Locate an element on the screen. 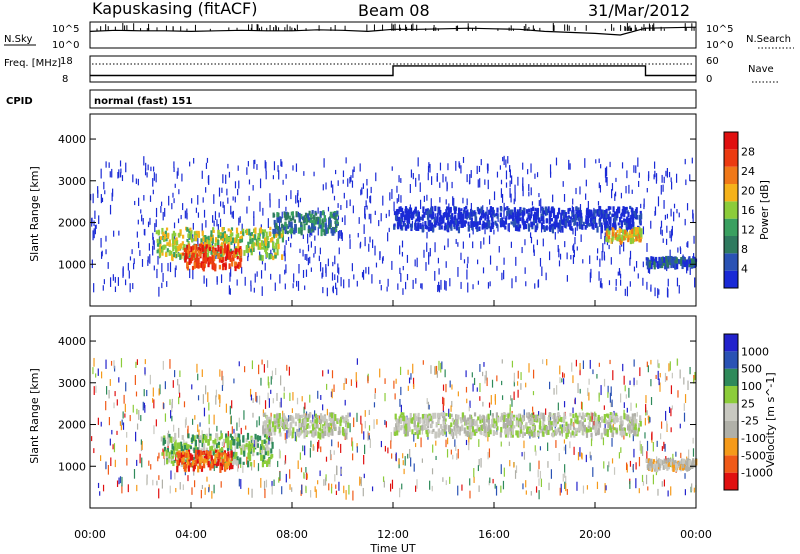 Image resolution: width=800 pixels, height=554 pixels. cpid-panel: CPID normal (fast) 151 is located at coordinates (351, 99).